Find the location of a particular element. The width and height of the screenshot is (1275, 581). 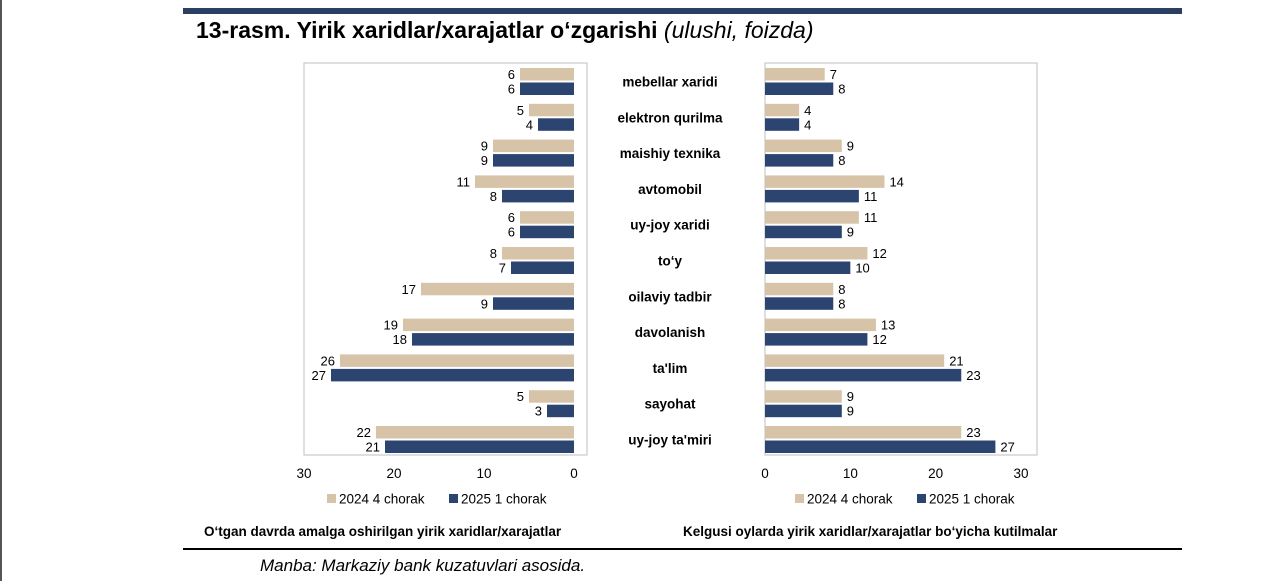

category-label: to‘y is located at coordinates (670, 261).